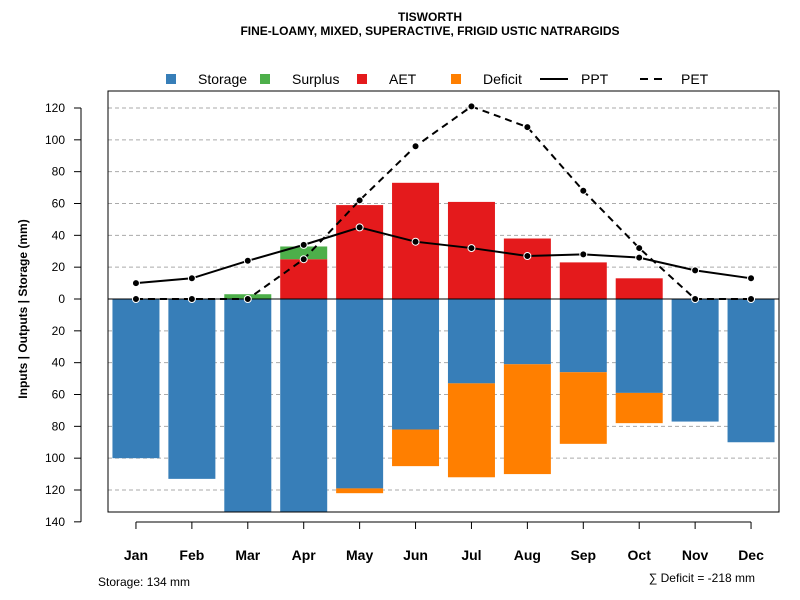 The width and height of the screenshot is (800, 600). Describe the element at coordinates (415, 241) in the screenshot. I see `ppt-point-jun` at that location.